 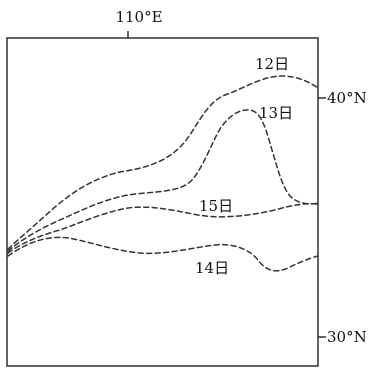 I want to click on route-label-14: 14日, so click(x=212, y=268).